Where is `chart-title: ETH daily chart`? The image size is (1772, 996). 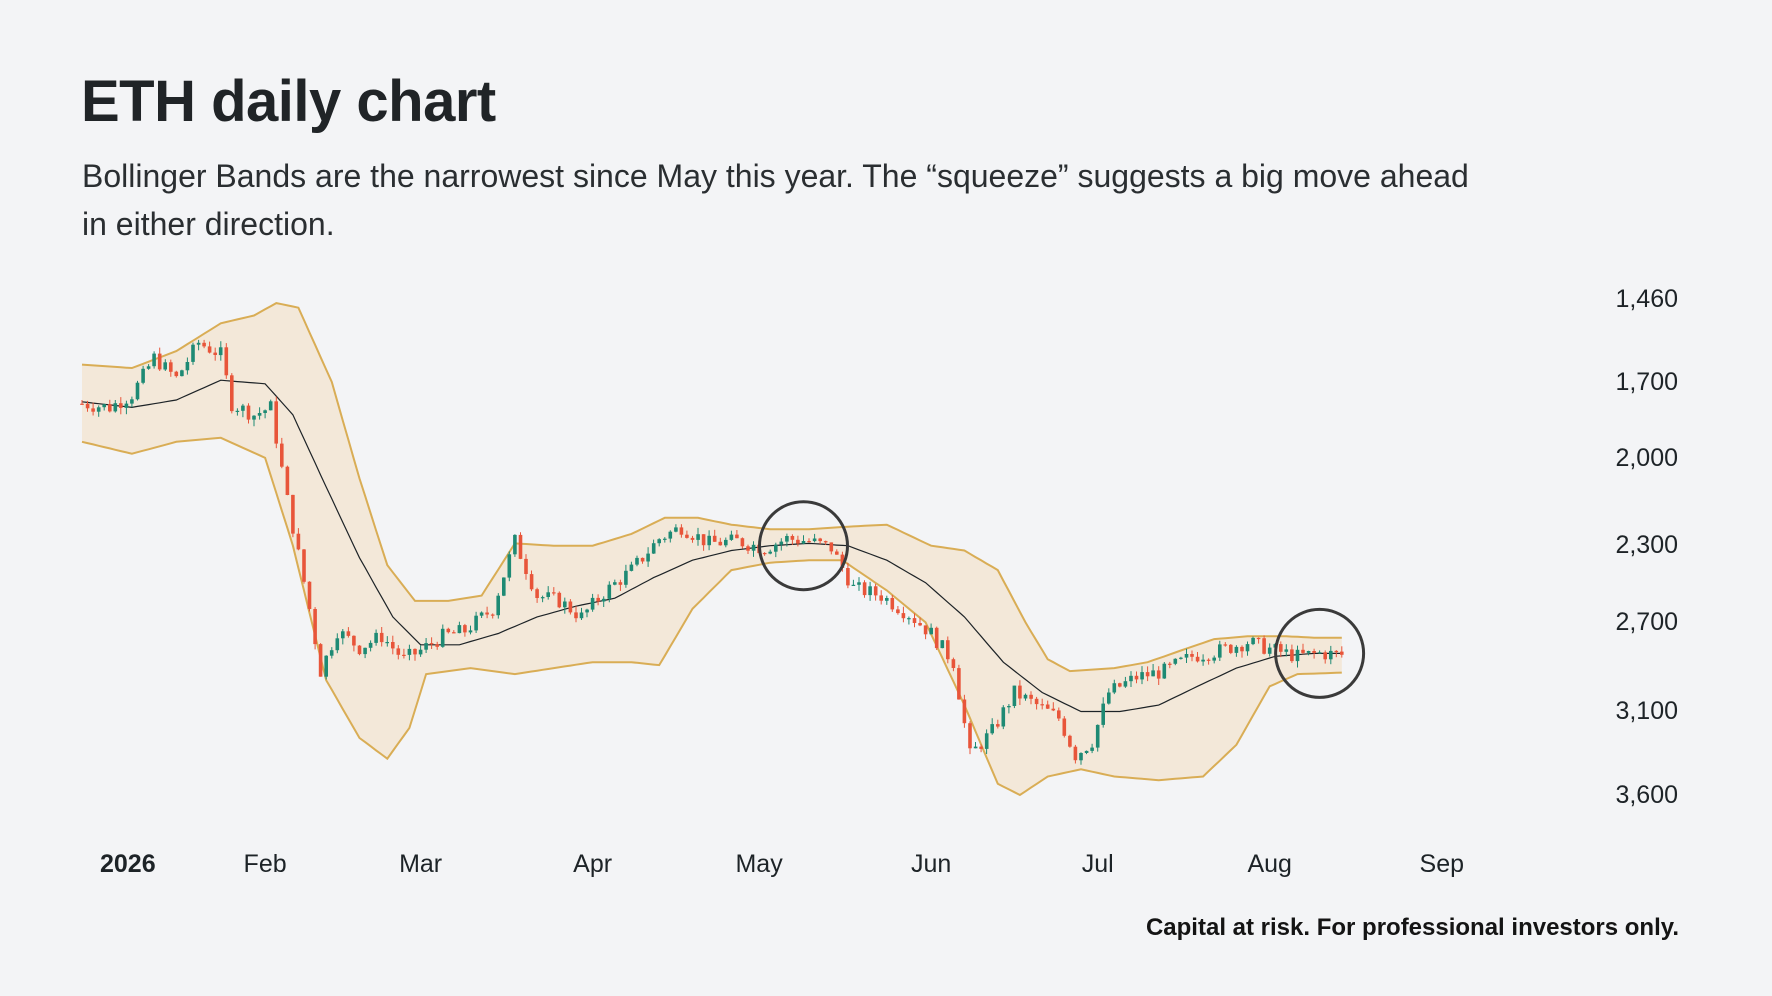 chart-title: ETH daily chart is located at coordinates (288, 101).